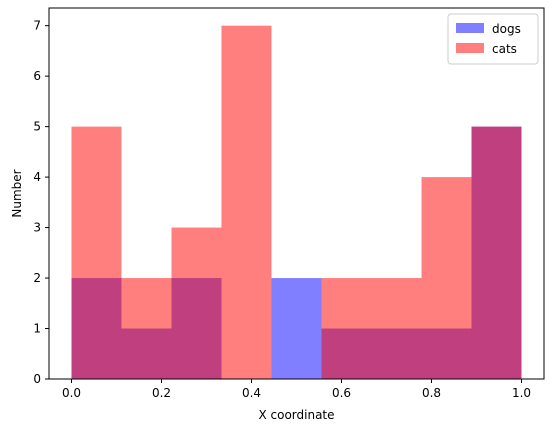 The image size is (554, 436). I want to click on y-axis-label: Number, so click(17, 193).